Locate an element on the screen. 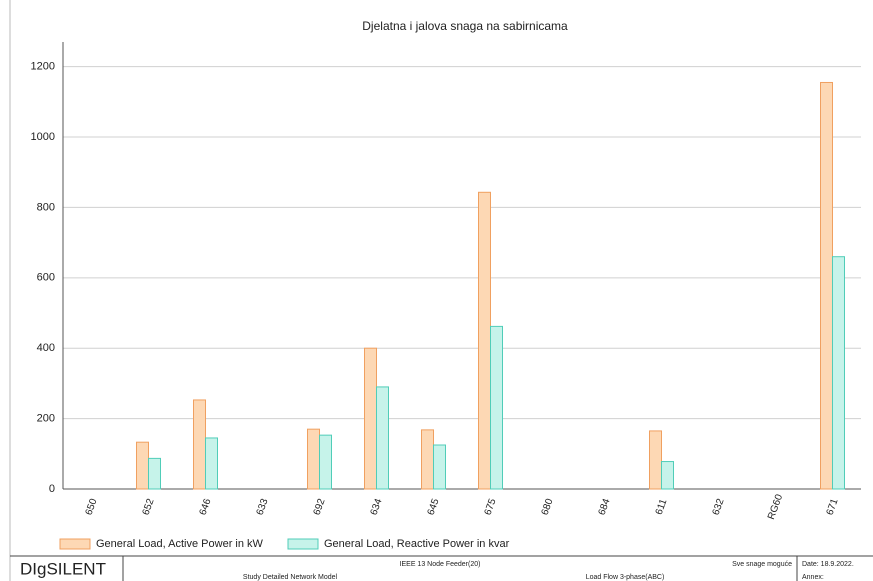  x-tick-label: 645 is located at coordinates (434, 507).